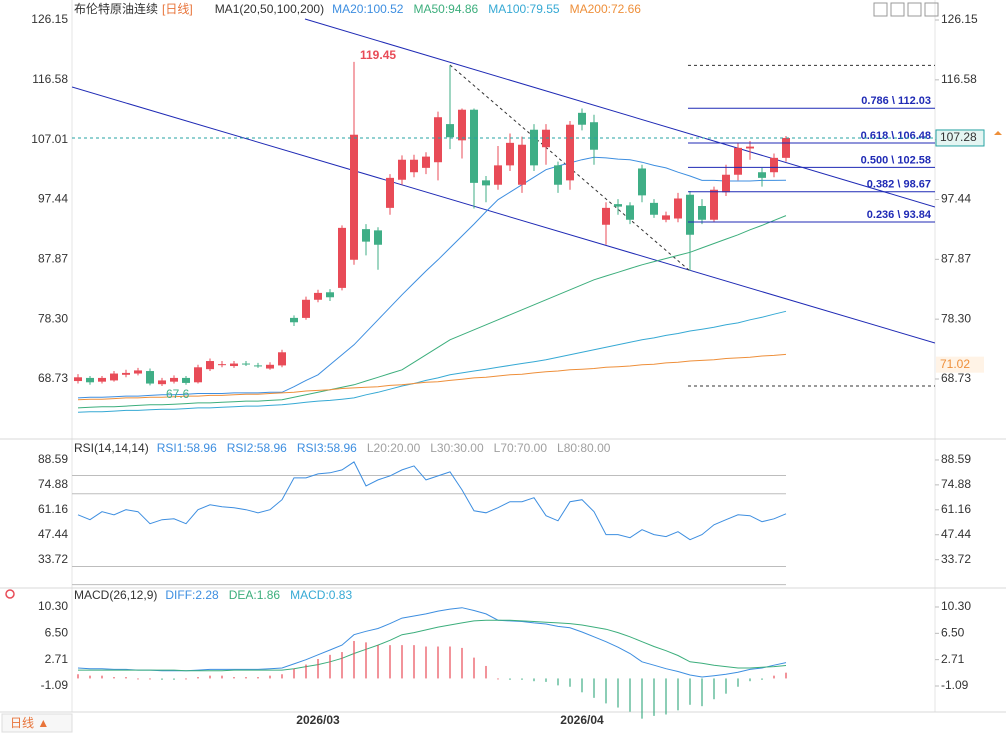 This screenshot has width=1006, height=733. Describe the element at coordinates (257, 448) in the screenshot. I see `legend-entry: RSI2:58.96` at that location.